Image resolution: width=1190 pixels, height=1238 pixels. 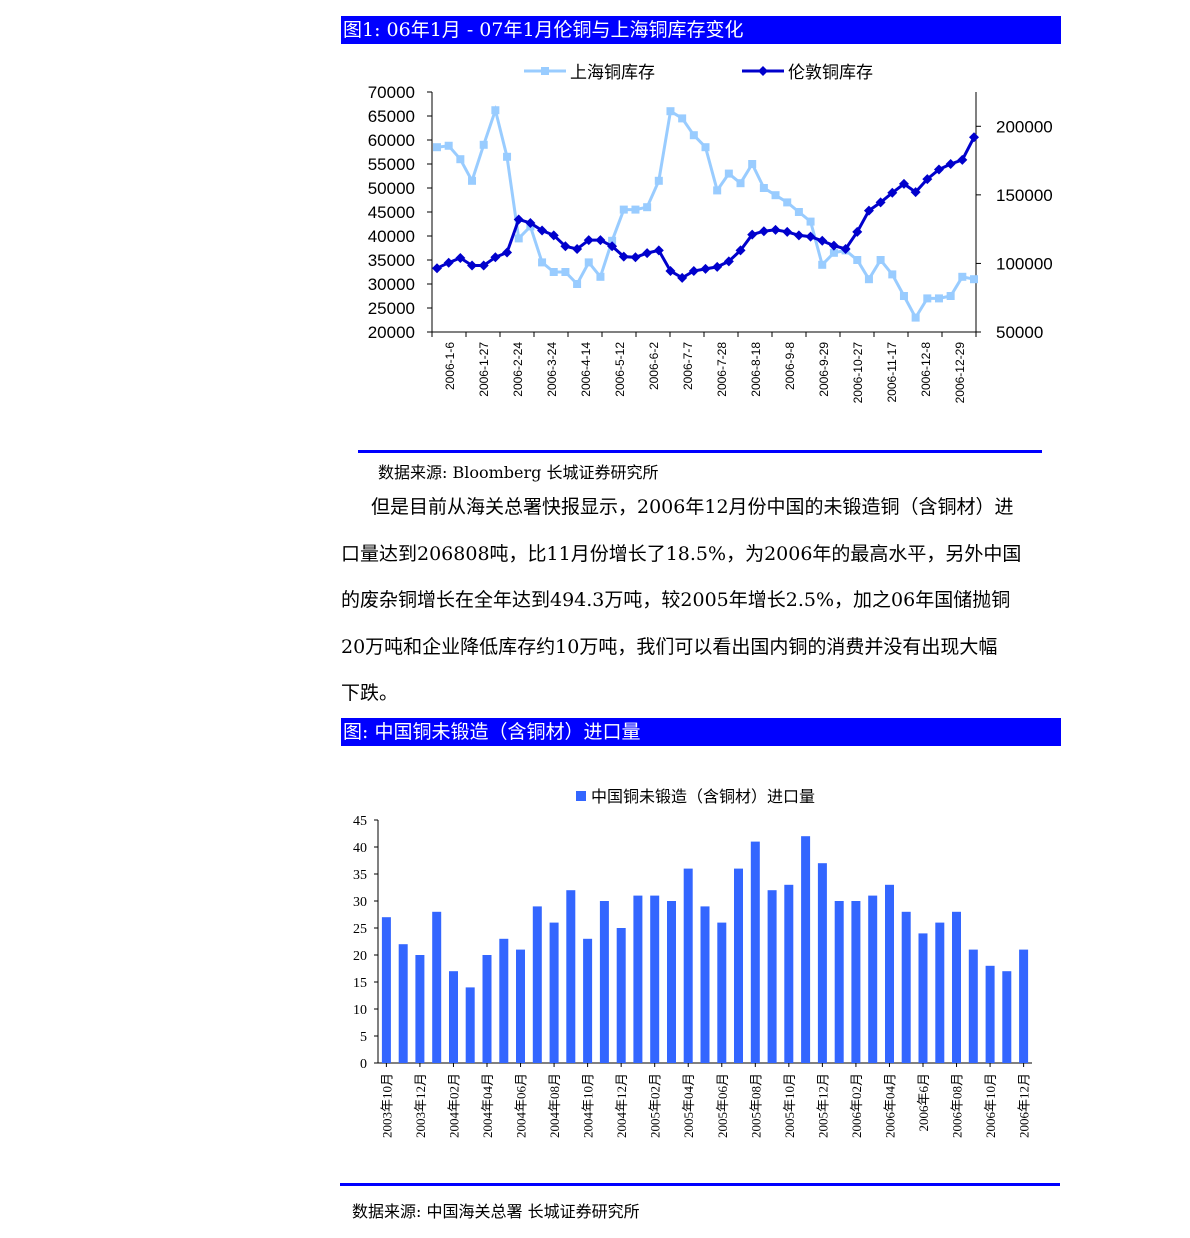 I want to click on left-y-tick-label: 20000, so click(x=391, y=332).